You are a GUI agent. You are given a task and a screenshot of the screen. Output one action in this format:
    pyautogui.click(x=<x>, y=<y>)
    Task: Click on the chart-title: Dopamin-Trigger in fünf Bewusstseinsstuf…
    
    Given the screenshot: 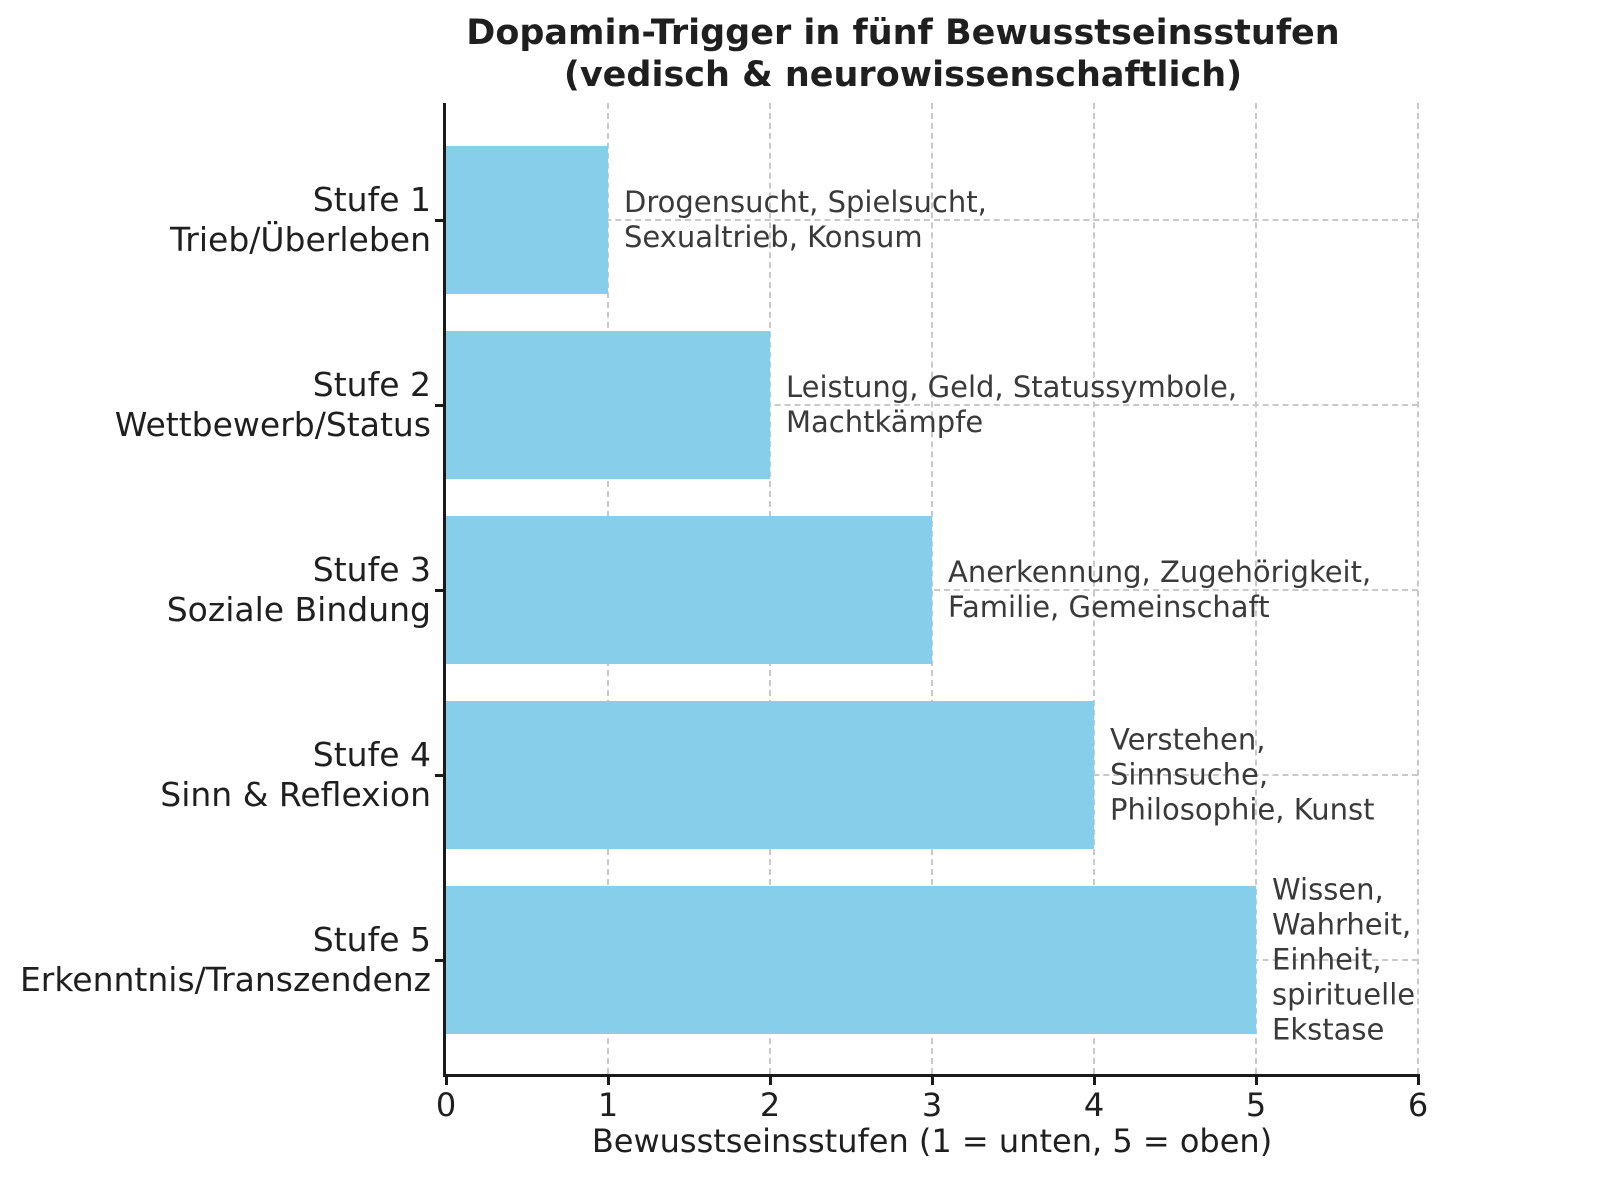 What is the action you would take?
    pyautogui.click(x=903, y=54)
    